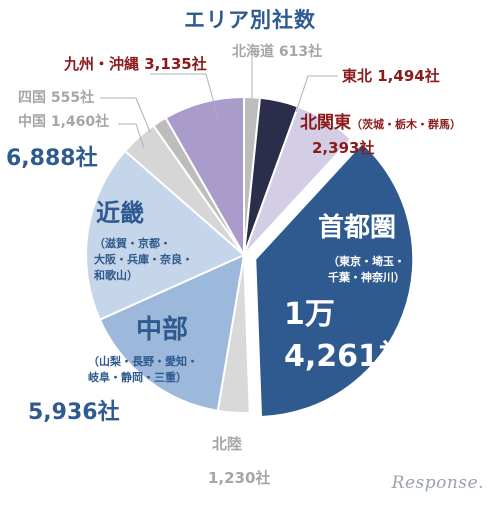 The image size is (500, 505). I want to click on label-shutoken-sub2: 千葉・神奈川）, so click(366, 277).